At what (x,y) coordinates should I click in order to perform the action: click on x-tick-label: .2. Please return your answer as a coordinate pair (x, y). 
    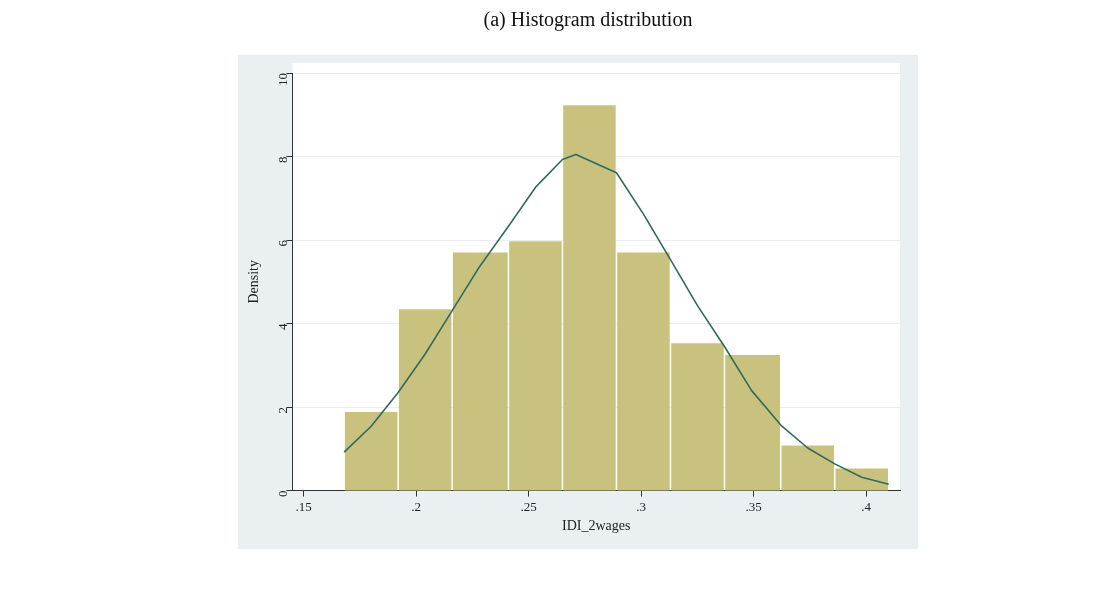
    Looking at the image, I should click on (416, 506).